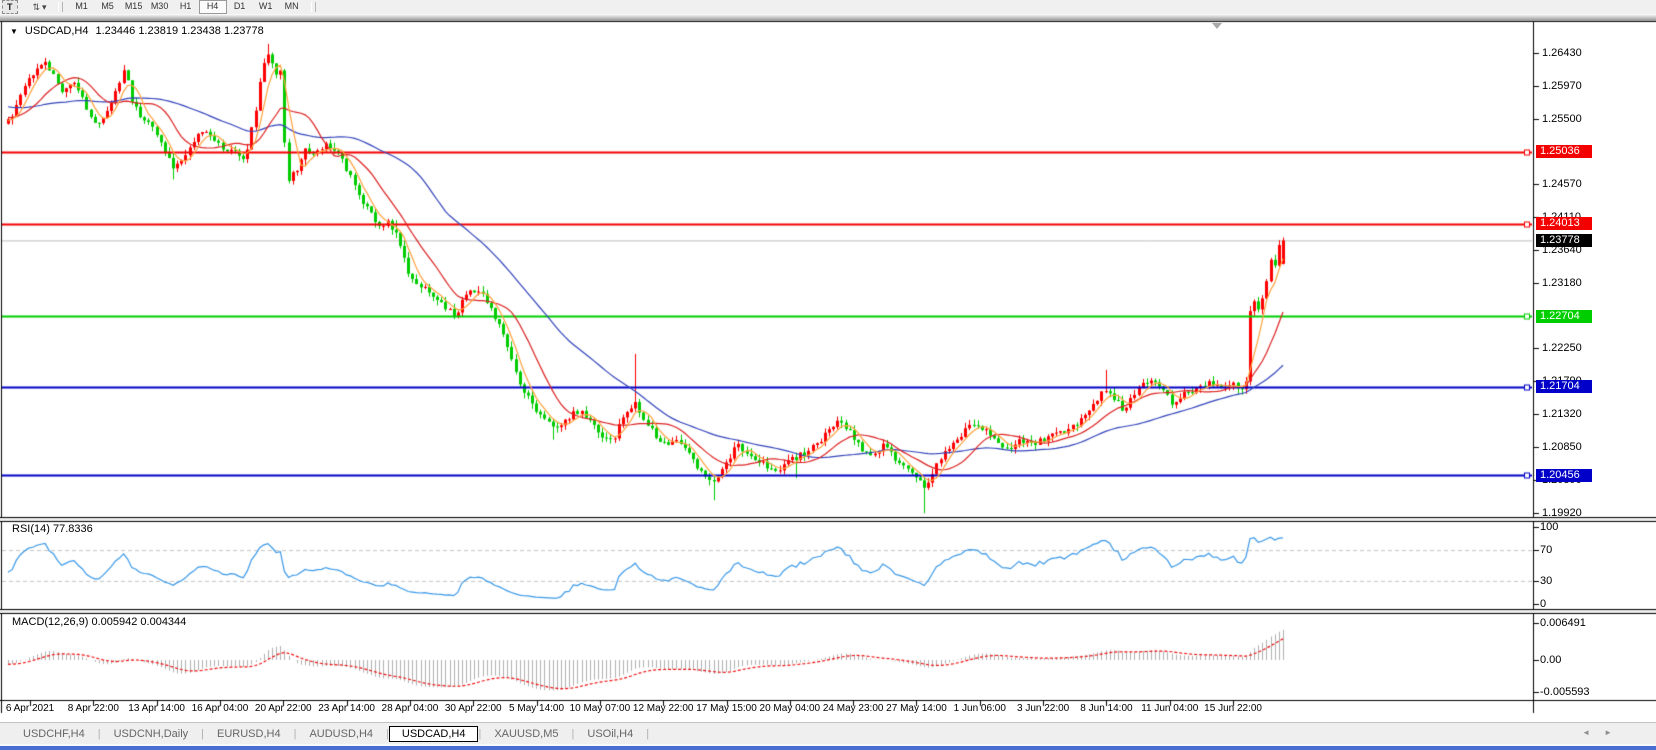 The image size is (1656, 750). What do you see at coordinates (341, 734) in the screenshot?
I see `chart-tab-audusd: AUDUSD,H4` at bounding box center [341, 734].